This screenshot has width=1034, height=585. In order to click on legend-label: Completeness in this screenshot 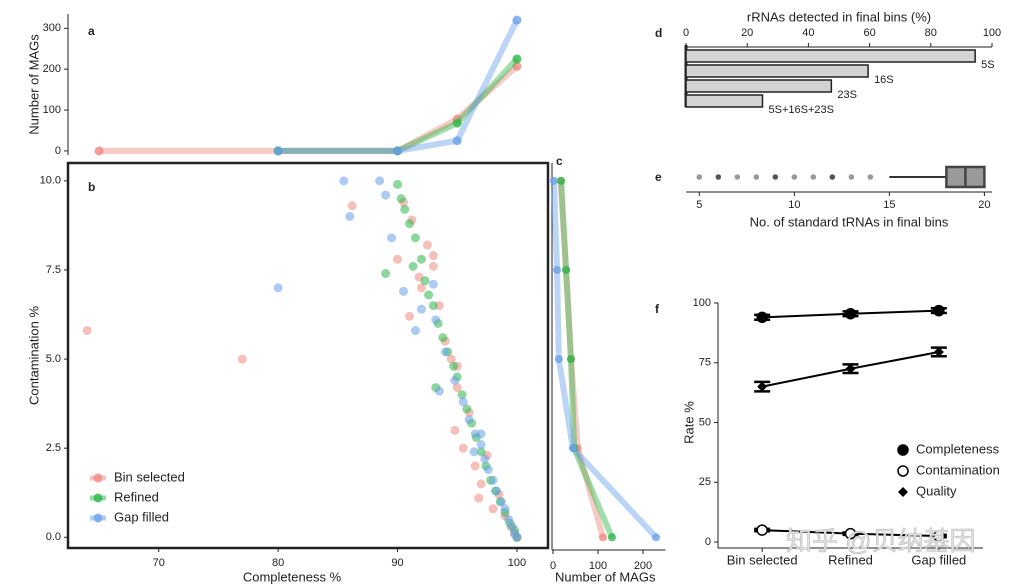, I will do `click(958, 448)`.